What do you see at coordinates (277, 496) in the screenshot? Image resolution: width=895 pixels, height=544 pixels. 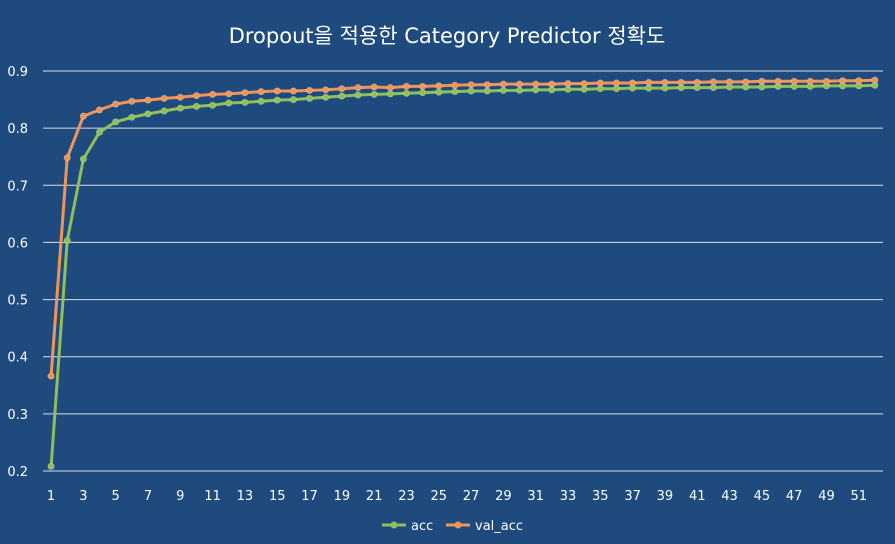 I see `x-tick-label: 15` at bounding box center [277, 496].